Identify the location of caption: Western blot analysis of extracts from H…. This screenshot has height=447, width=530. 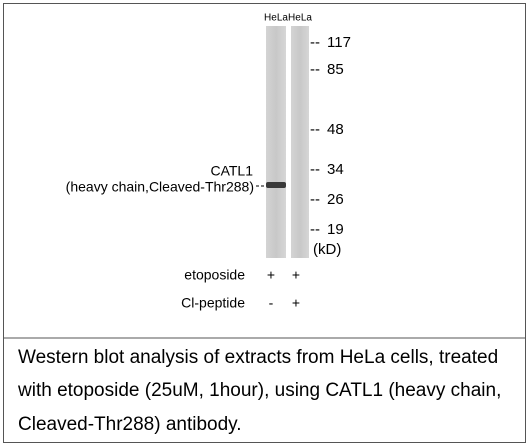
(258, 357).